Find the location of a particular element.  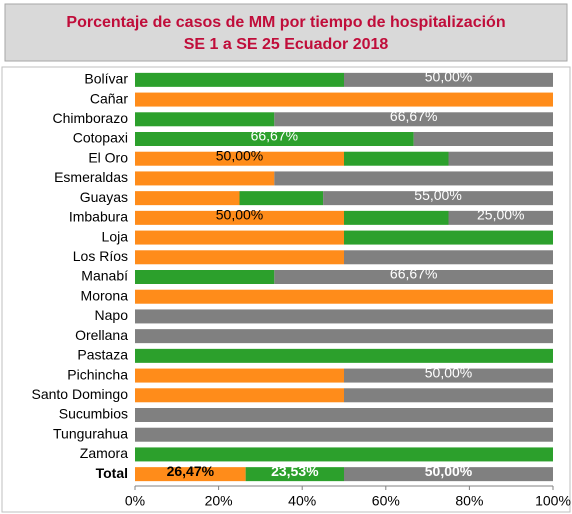

x-tick-label: 40% is located at coordinates (302, 501).